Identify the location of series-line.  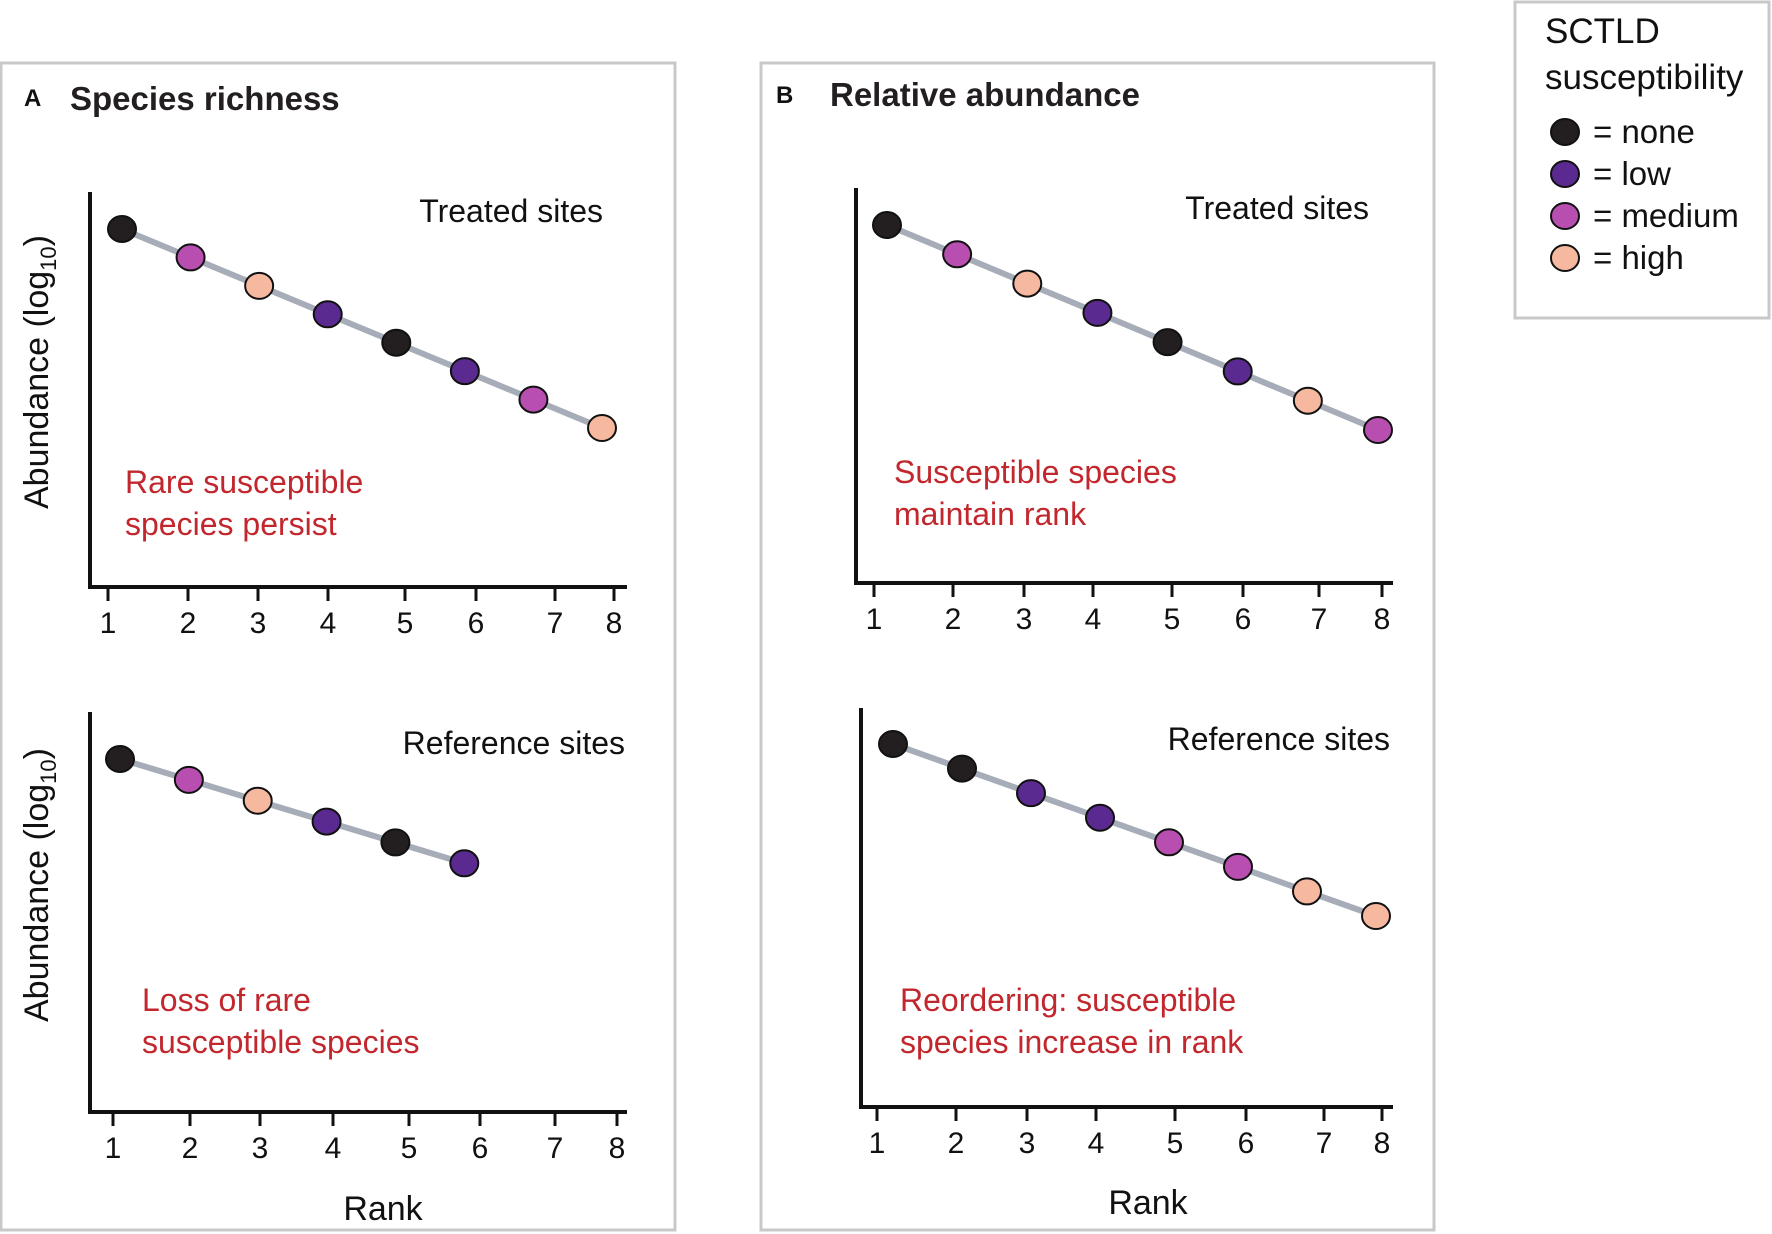
(292, 811).